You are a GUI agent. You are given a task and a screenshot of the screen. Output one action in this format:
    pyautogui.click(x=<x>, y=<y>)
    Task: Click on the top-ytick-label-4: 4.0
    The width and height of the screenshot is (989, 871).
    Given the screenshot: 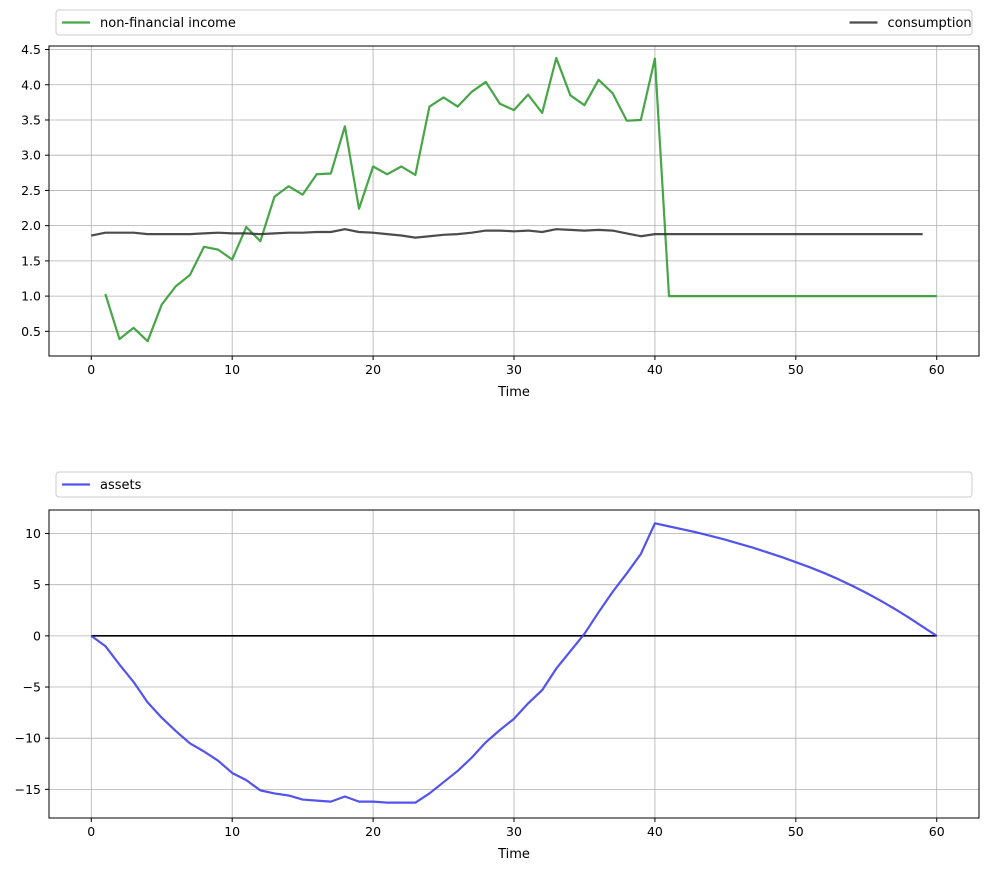 What is the action you would take?
    pyautogui.click(x=31, y=84)
    